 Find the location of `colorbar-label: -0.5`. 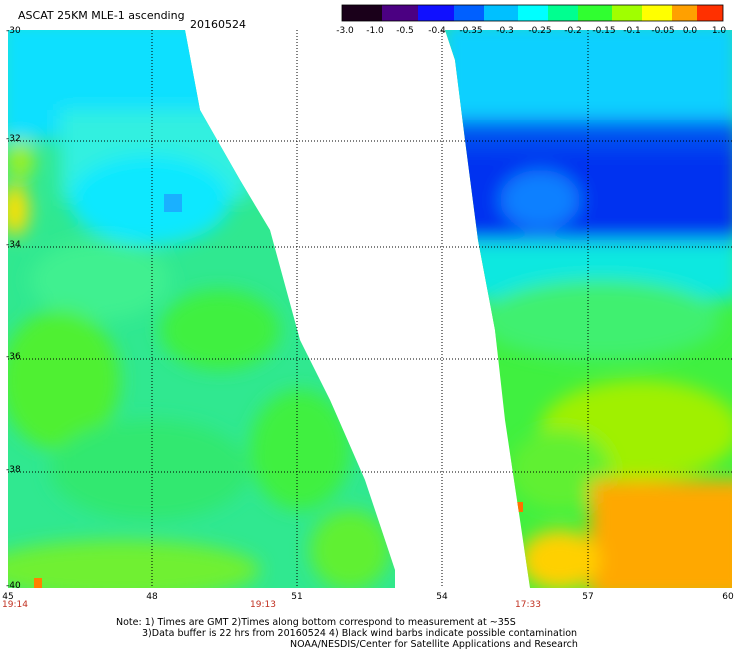

colorbar-label: -0.5 is located at coordinates (405, 31).